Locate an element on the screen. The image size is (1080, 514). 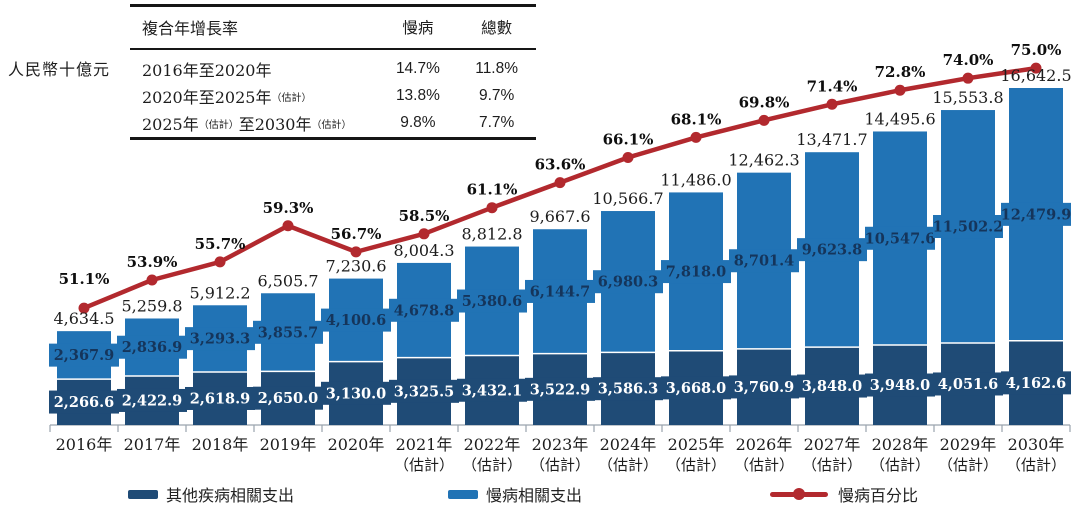
chronic-value-label: 12,479.9 is located at coordinates (1036, 214).